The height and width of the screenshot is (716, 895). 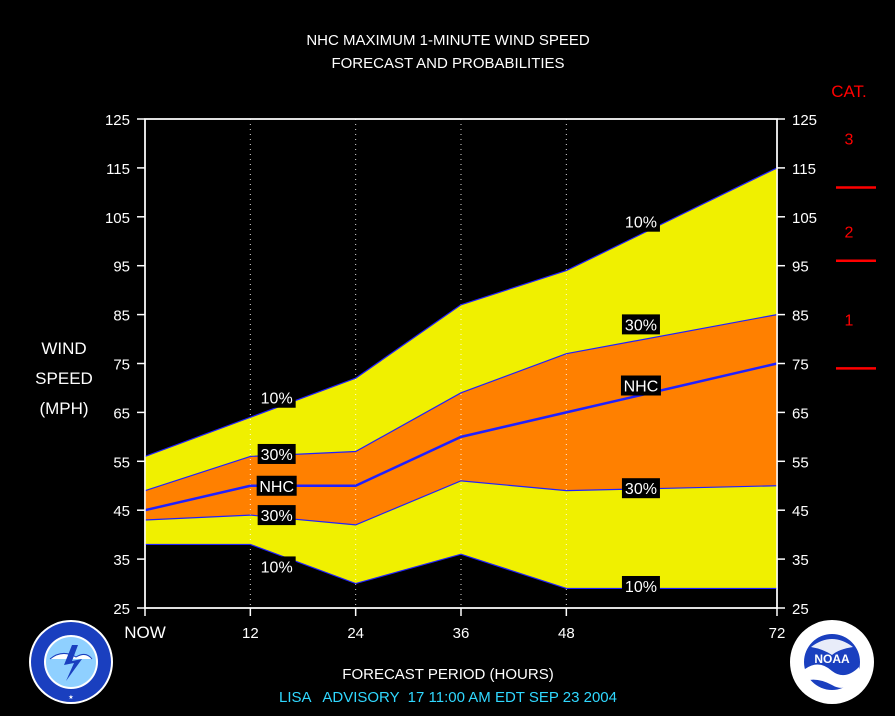 What do you see at coordinates (121, 365) in the screenshot?
I see `y-tick-label-left-75: 75` at bounding box center [121, 365].